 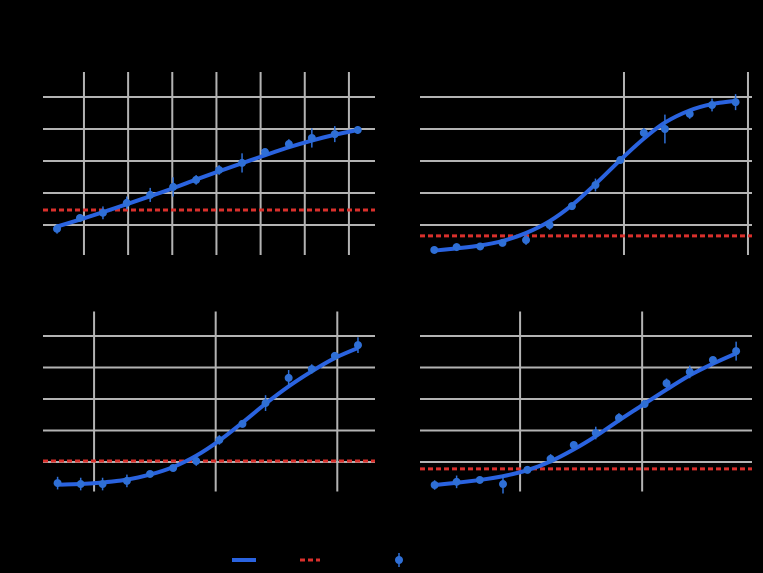 I want to click on fit-curve, so click(x=585, y=175).